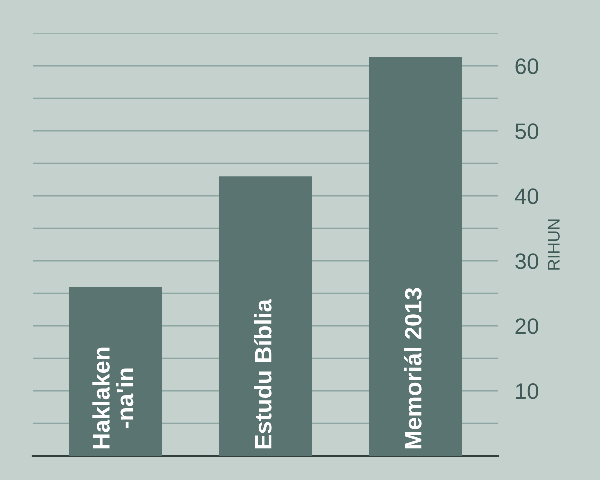 This screenshot has width=600, height=480. I want to click on y-tick-label: 10, so click(527, 392).